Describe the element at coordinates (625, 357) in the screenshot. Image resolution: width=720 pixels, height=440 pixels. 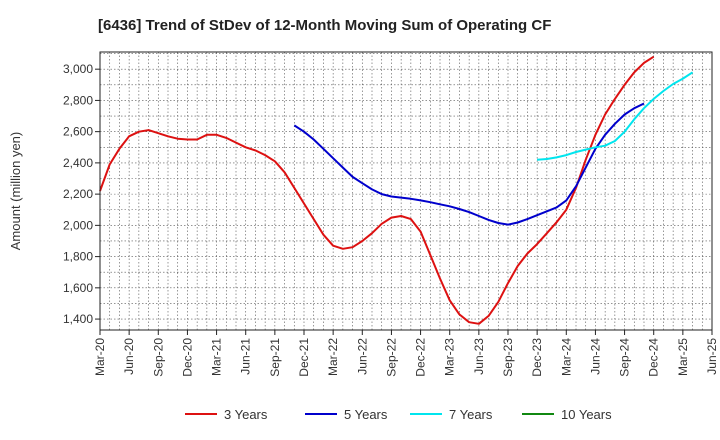
I see `x-tick-label: Sep-24` at that location.